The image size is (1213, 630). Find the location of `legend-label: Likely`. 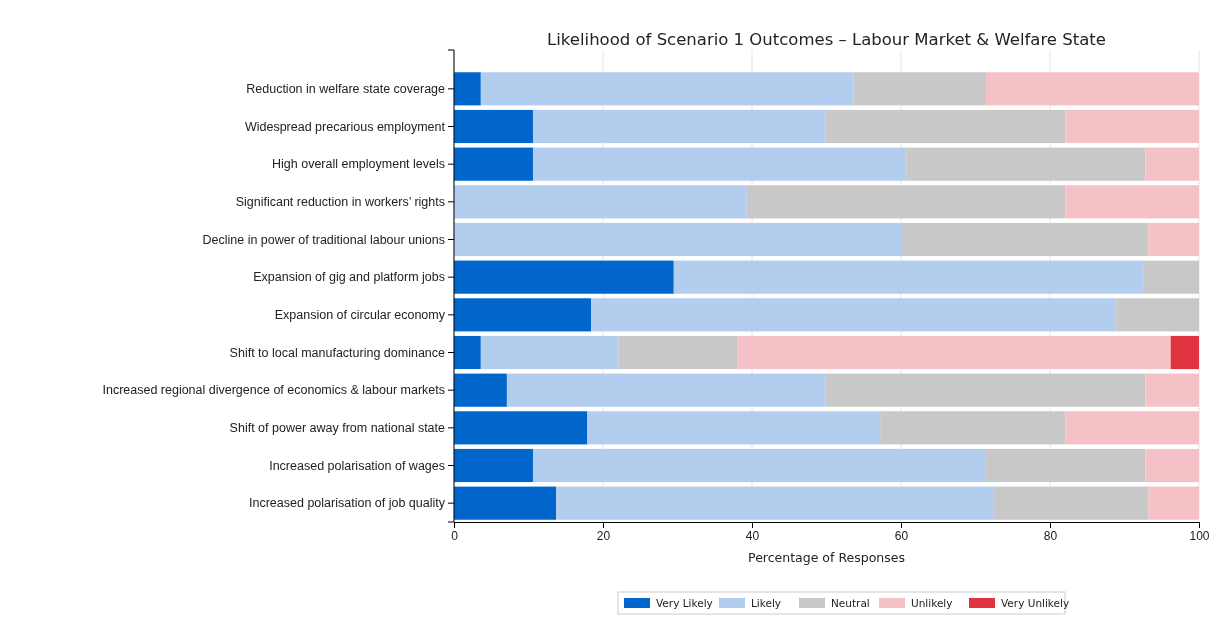

legend-label: Likely is located at coordinates (766, 603).